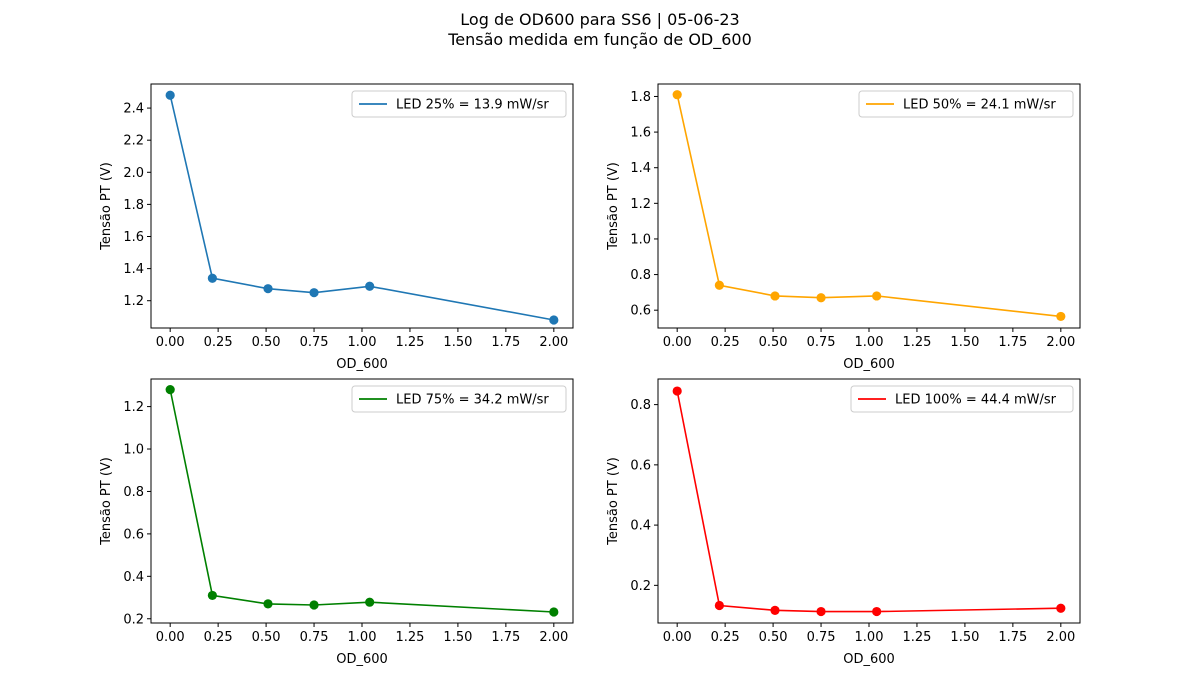 Image resolution: width=1200 pixels, height=700 pixels. I want to click on legend: LED 50% = 24.1 mW/sr, so click(966, 104).